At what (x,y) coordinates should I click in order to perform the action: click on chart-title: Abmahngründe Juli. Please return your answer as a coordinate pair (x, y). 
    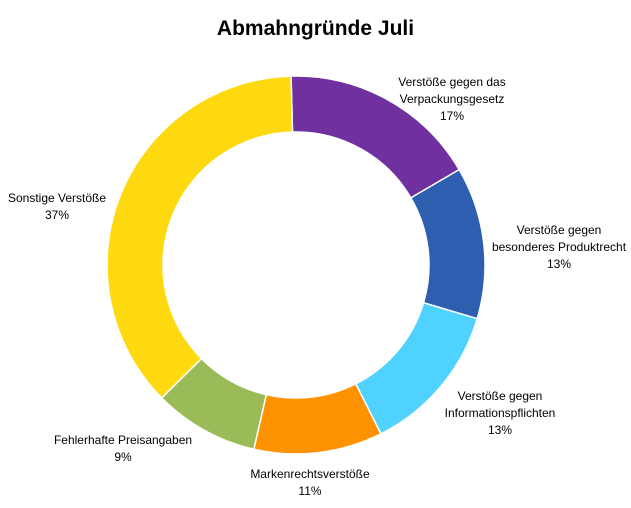
    Looking at the image, I should click on (315, 28).